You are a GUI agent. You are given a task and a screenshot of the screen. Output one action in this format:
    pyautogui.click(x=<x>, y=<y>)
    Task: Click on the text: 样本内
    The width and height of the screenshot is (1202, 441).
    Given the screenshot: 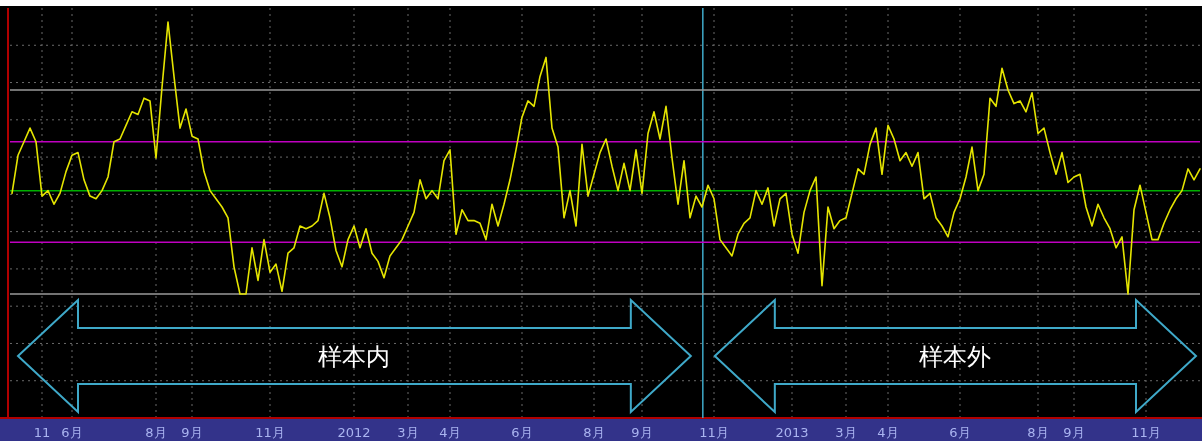 What is the action you would take?
    pyautogui.click(x=354, y=357)
    